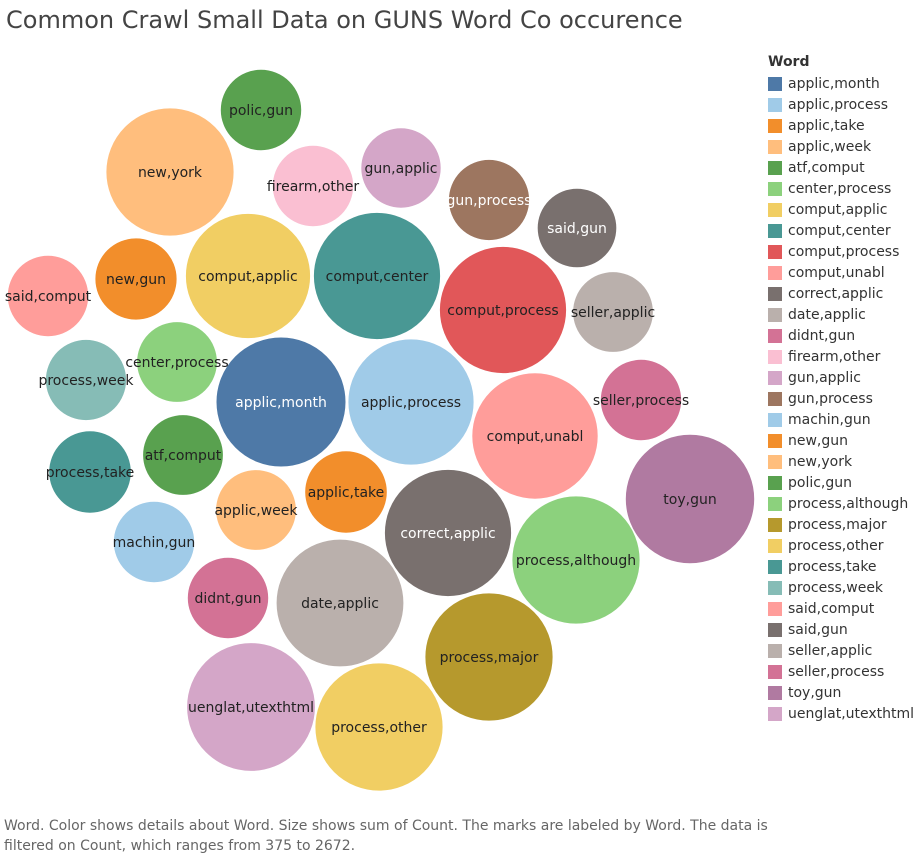 This screenshot has width=923, height=856. I want to click on bubble-seller-applic: seller,applic, so click(613, 312).